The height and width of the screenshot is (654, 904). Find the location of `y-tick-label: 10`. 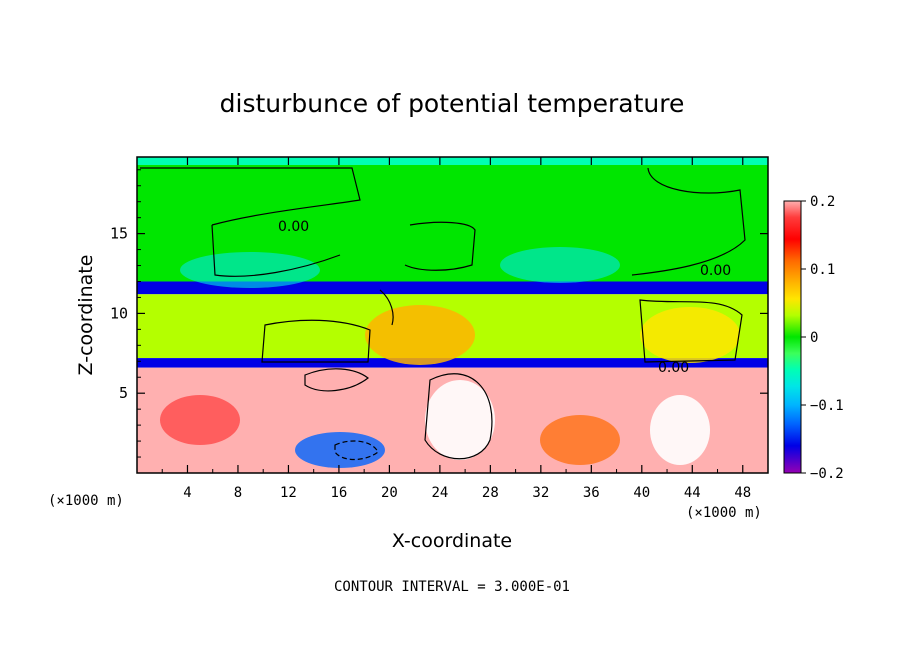

y-tick-label: 10 is located at coordinates (119, 313).